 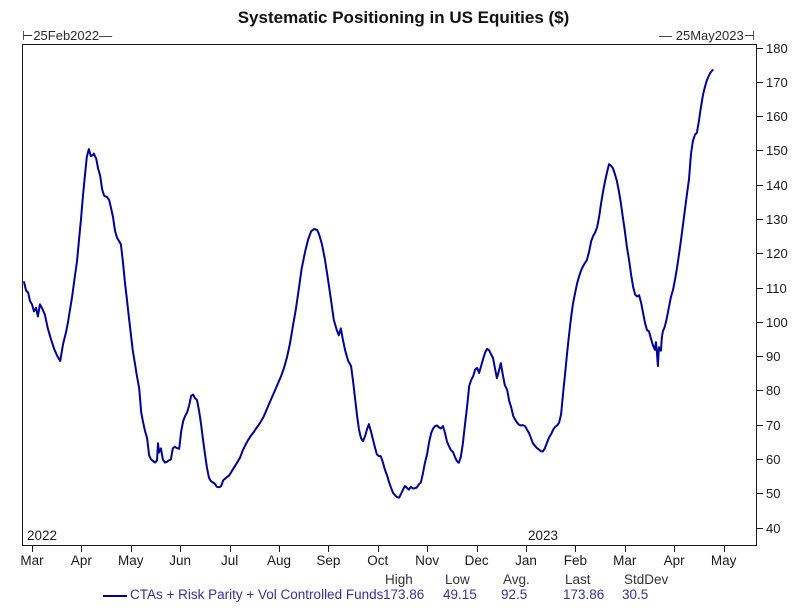 I want to click on year-label-2023: 2023, so click(x=543, y=535).